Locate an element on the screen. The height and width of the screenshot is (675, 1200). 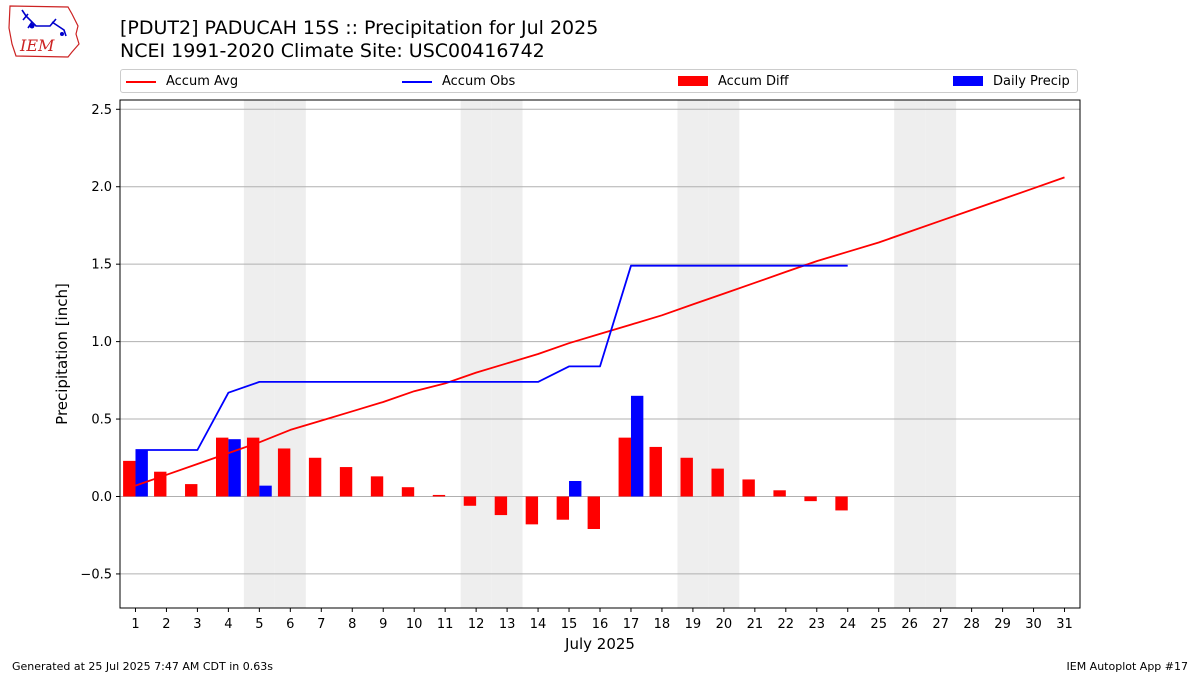
x-tick-label: 30 is located at coordinates (1033, 624).